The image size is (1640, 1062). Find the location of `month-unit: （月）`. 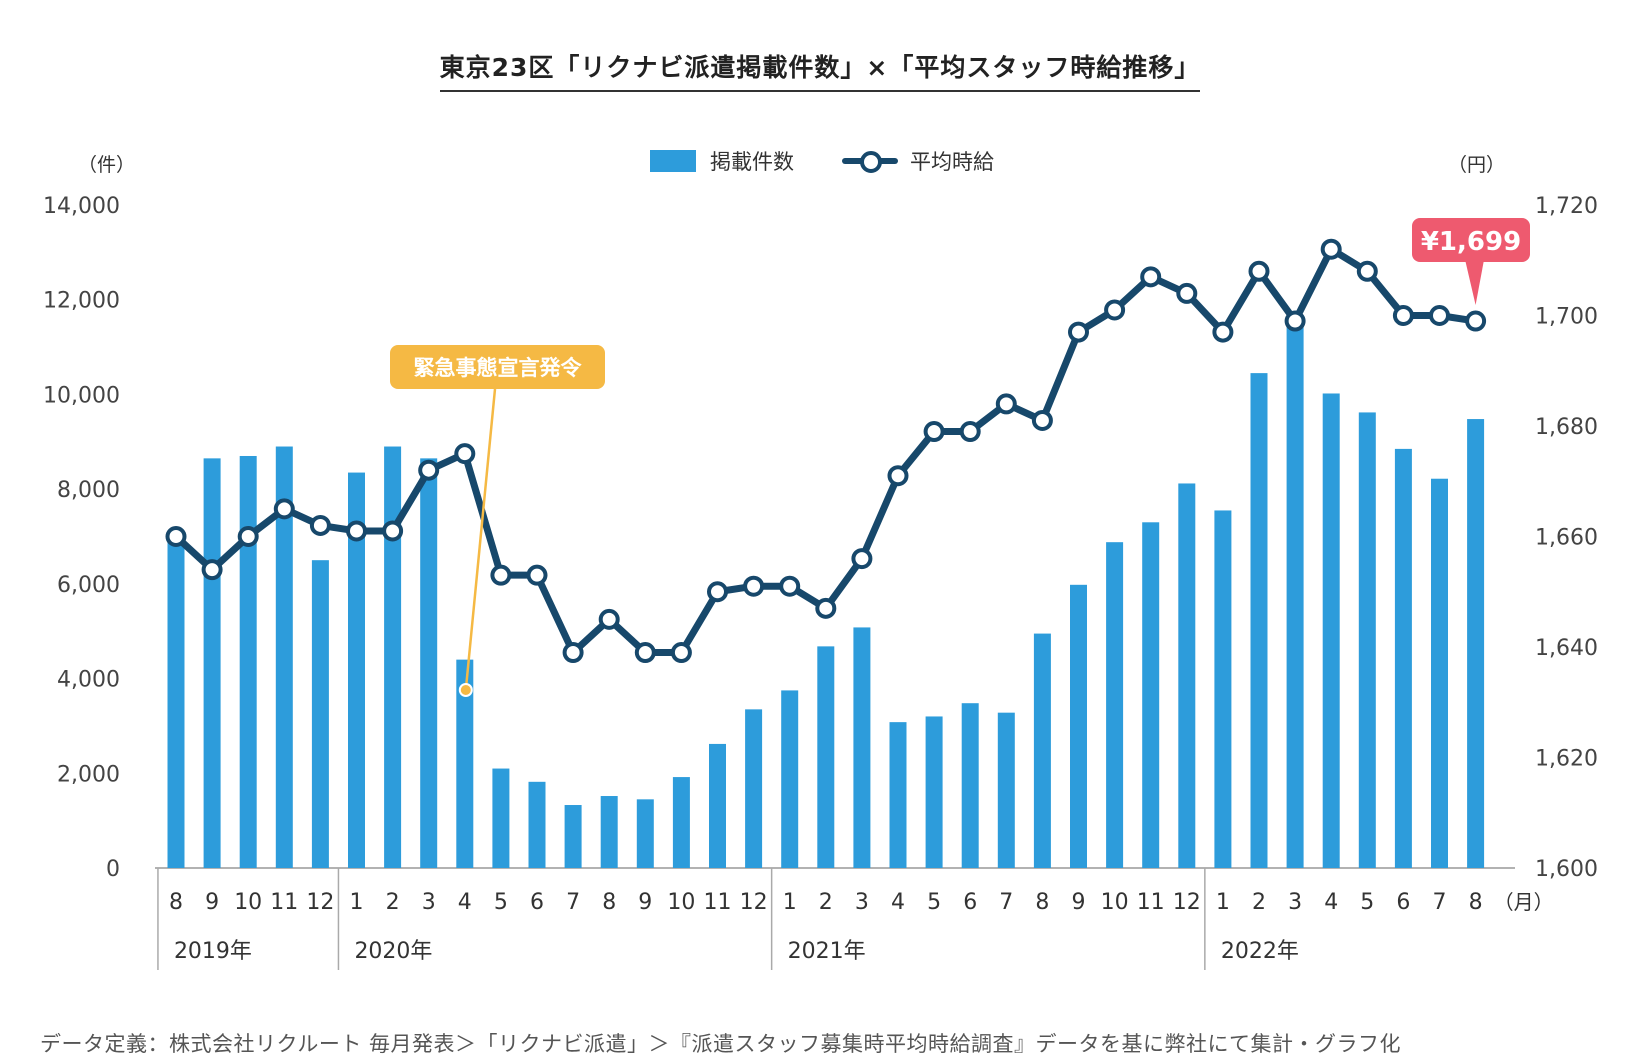

month-unit: （月） is located at coordinates (1524, 902).